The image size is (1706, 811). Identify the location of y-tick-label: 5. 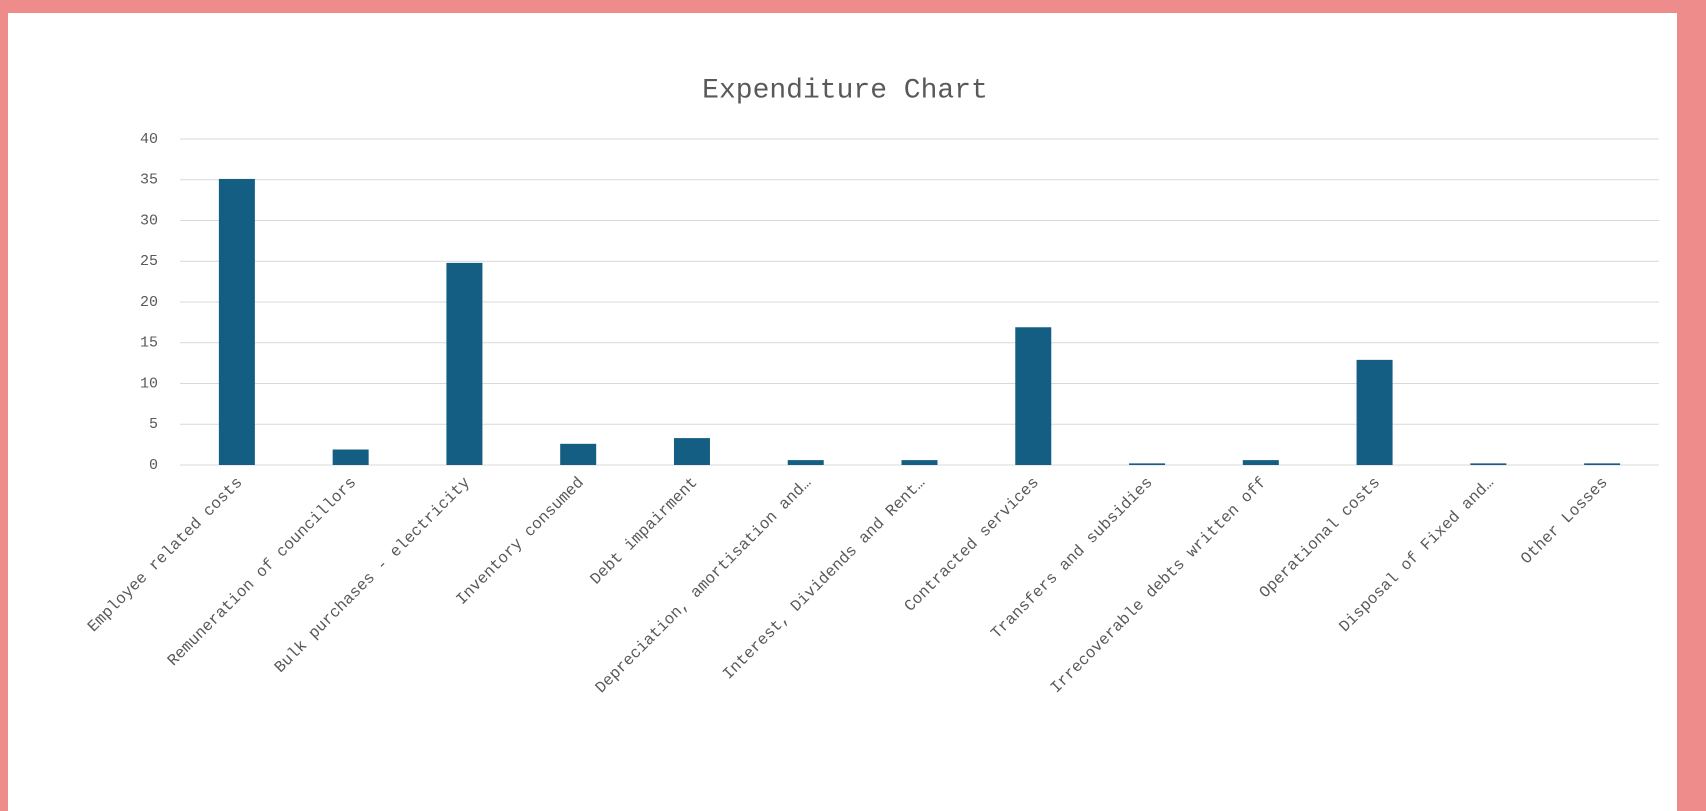
(153, 424).